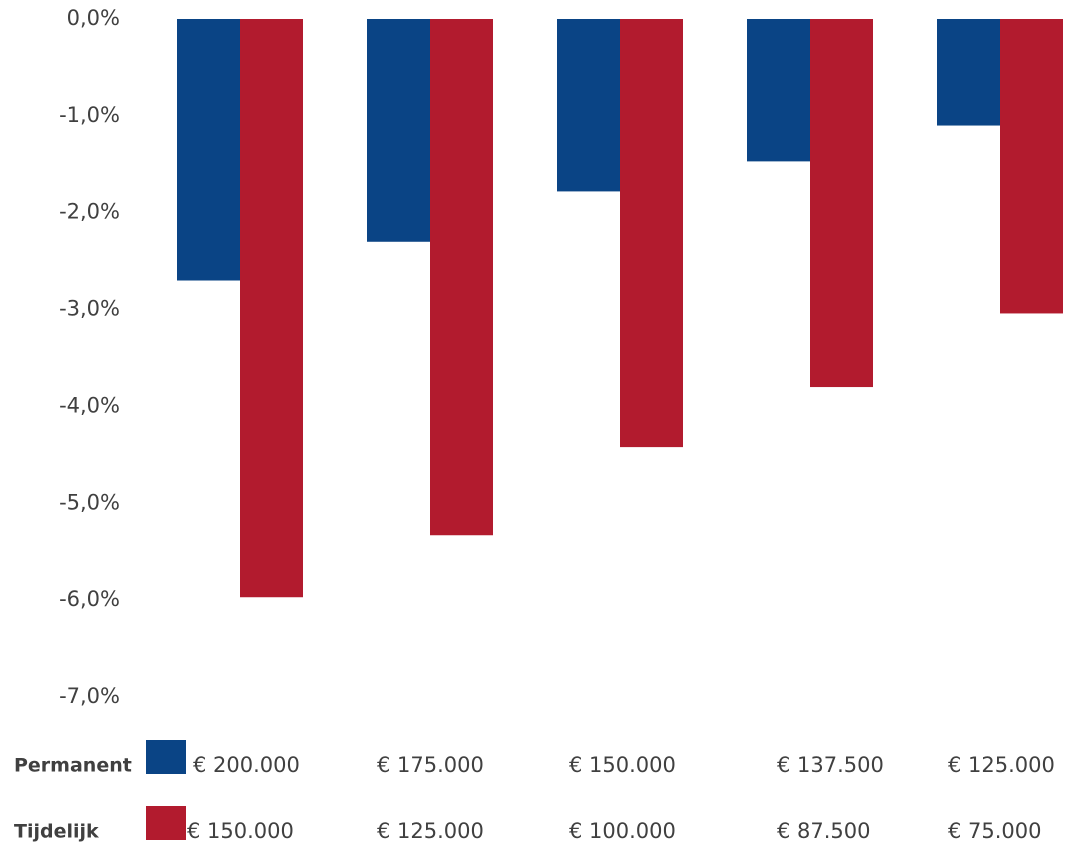 The width and height of the screenshot is (1074, 845). Describe the element at coordinates (73, 766) in the screenshot. I see `legend-label: Permanent` at that location.